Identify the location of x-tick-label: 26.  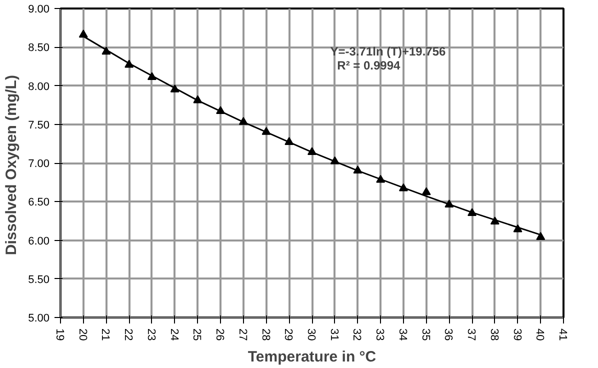
(220, 334).